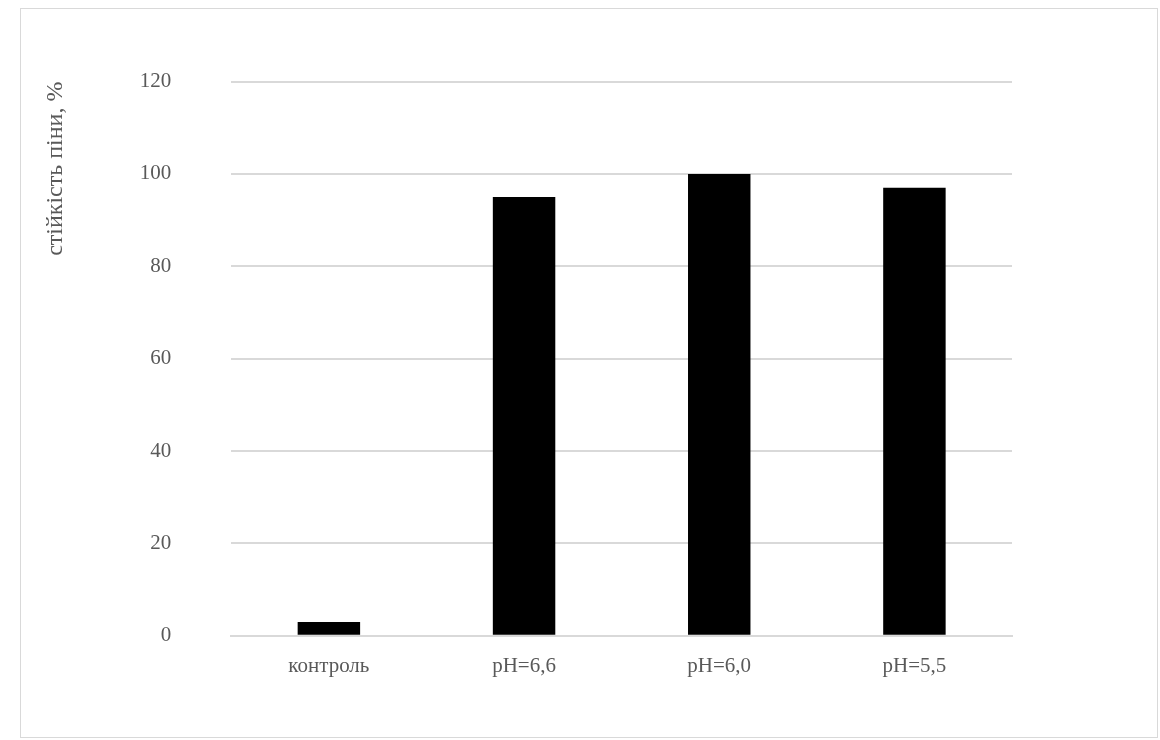 This screenshot has height=740, width=1160. I want to click on y-tick-label: 20, so click(161, 541).